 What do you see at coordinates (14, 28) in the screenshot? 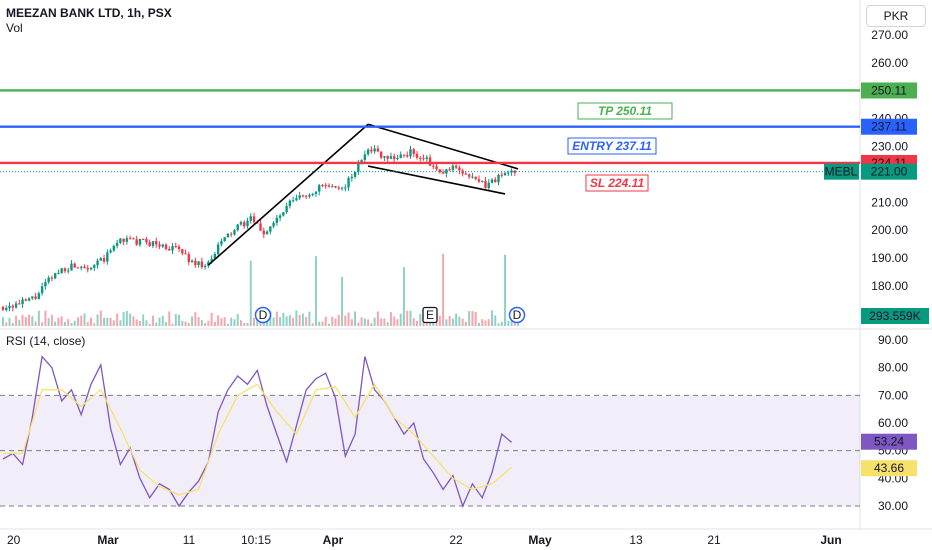
I see `volume-legend: Vol` at bounding box center [14, 28].